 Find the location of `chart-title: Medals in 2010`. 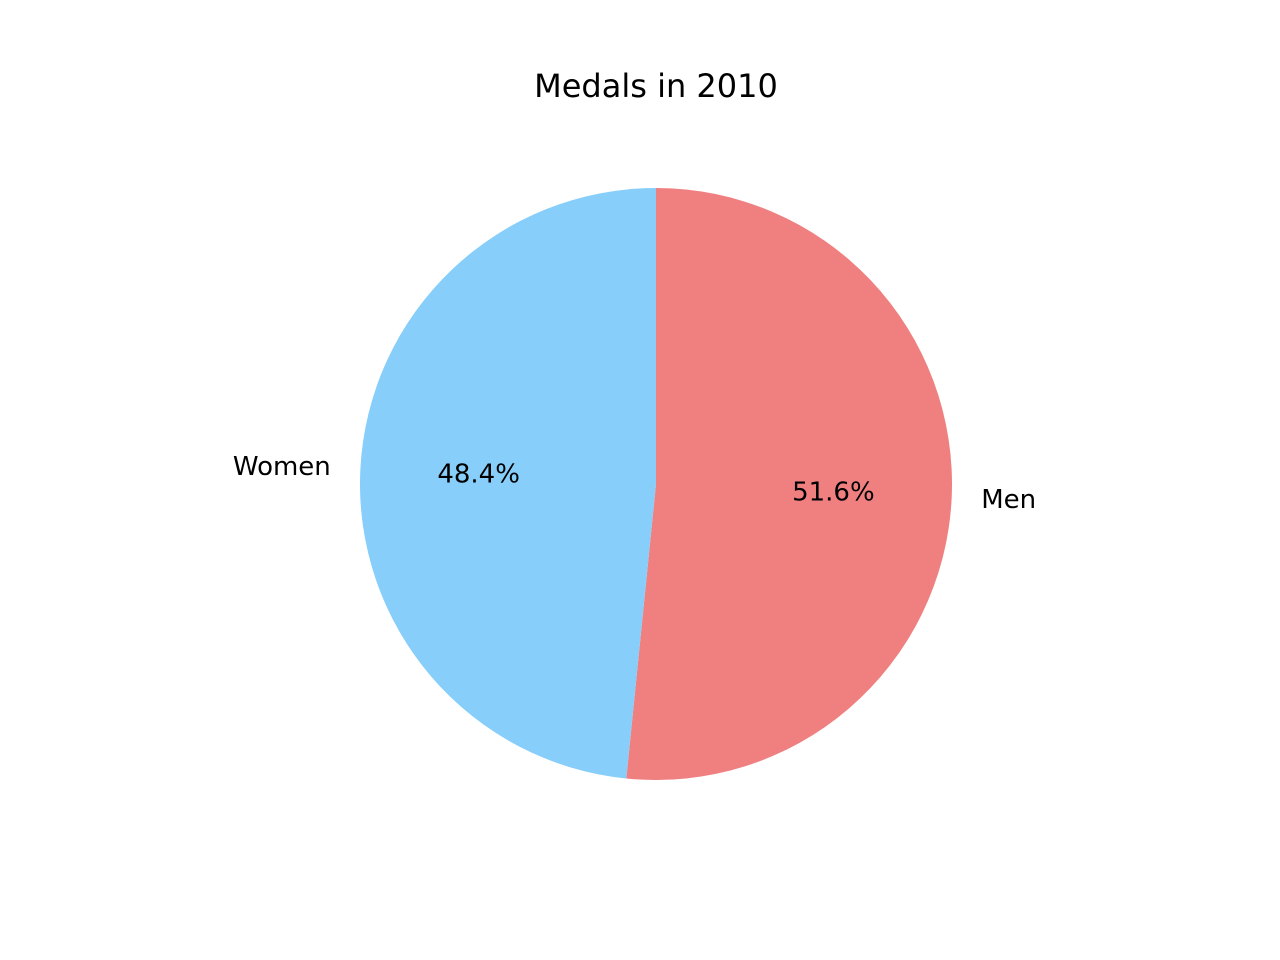

chart-title: Medals in 2010 is located at coordinates (656, 86).